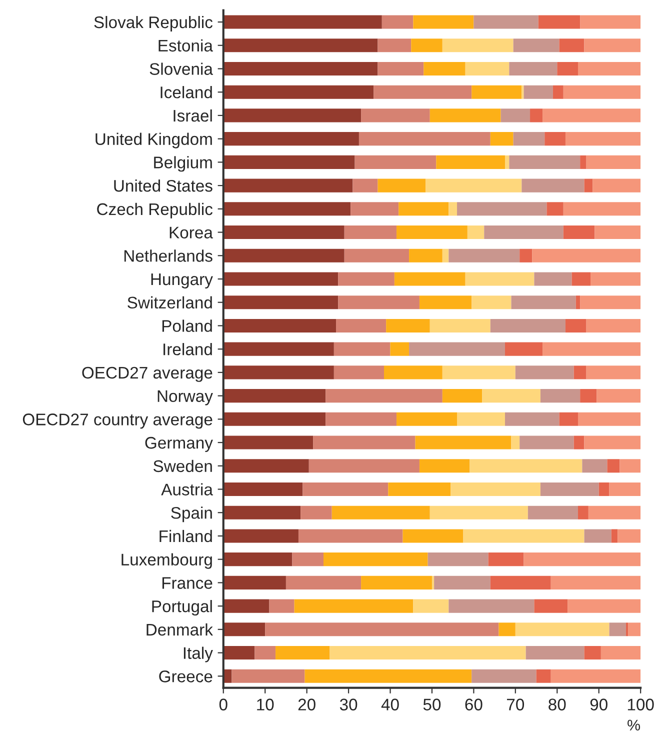 The image size is (657, 738). Describe the element at coordinates (182, 281) in the screenshot. I see `y-tick-label: Hungary` at that location.